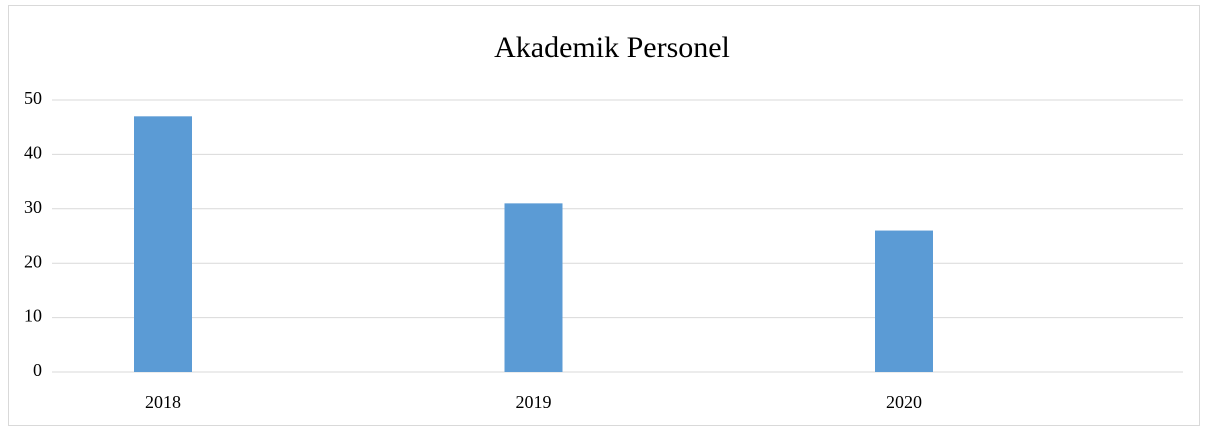 The height and width of the screenshot is (435, 1208). What do you see at coordinates (33, 98) in the screenshot?
I see `y-tick-label: 50` at bounding box center [33, 98].